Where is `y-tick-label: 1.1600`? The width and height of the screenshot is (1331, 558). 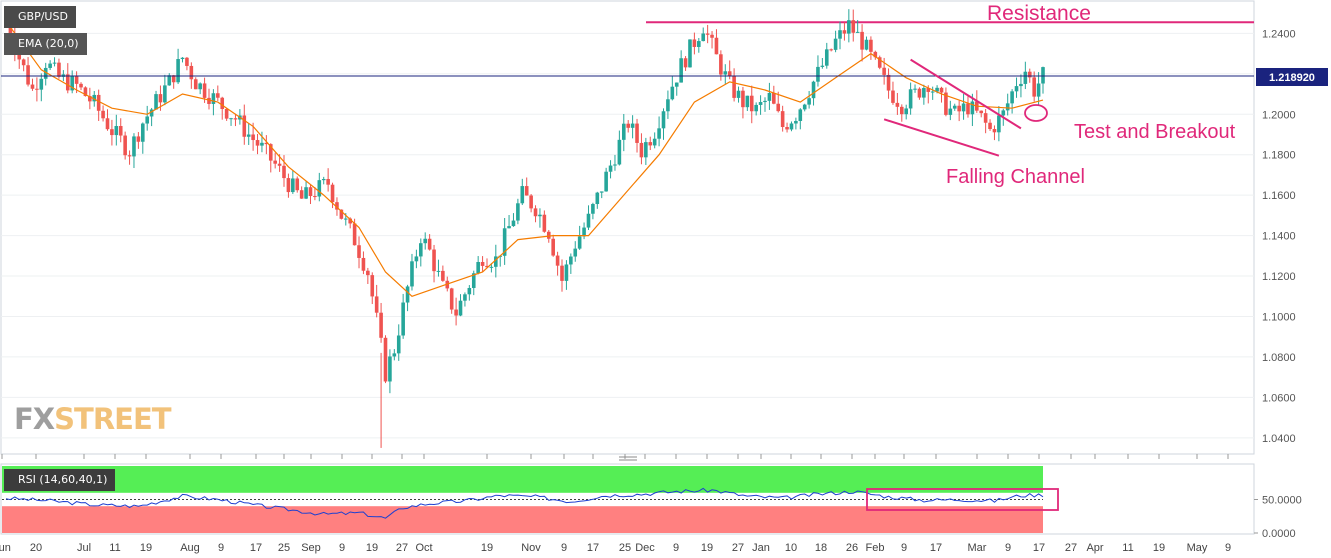
y-tick-label: 1.1600 is located at coordinates (1279, 196).